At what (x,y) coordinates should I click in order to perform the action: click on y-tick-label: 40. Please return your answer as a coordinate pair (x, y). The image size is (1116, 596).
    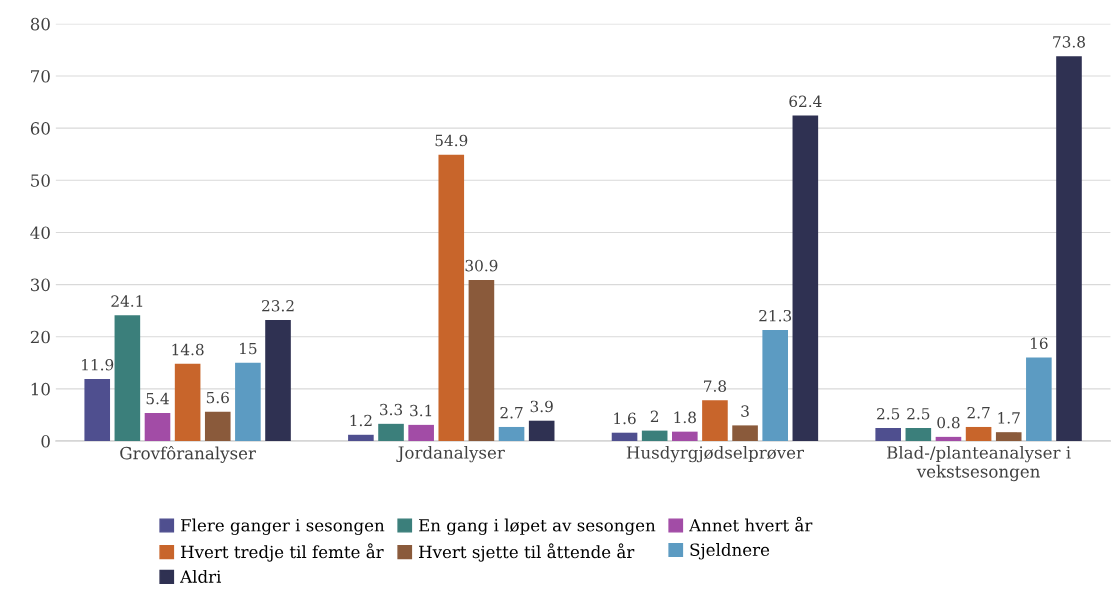
    Looking at the image, I should click on (40, 233).